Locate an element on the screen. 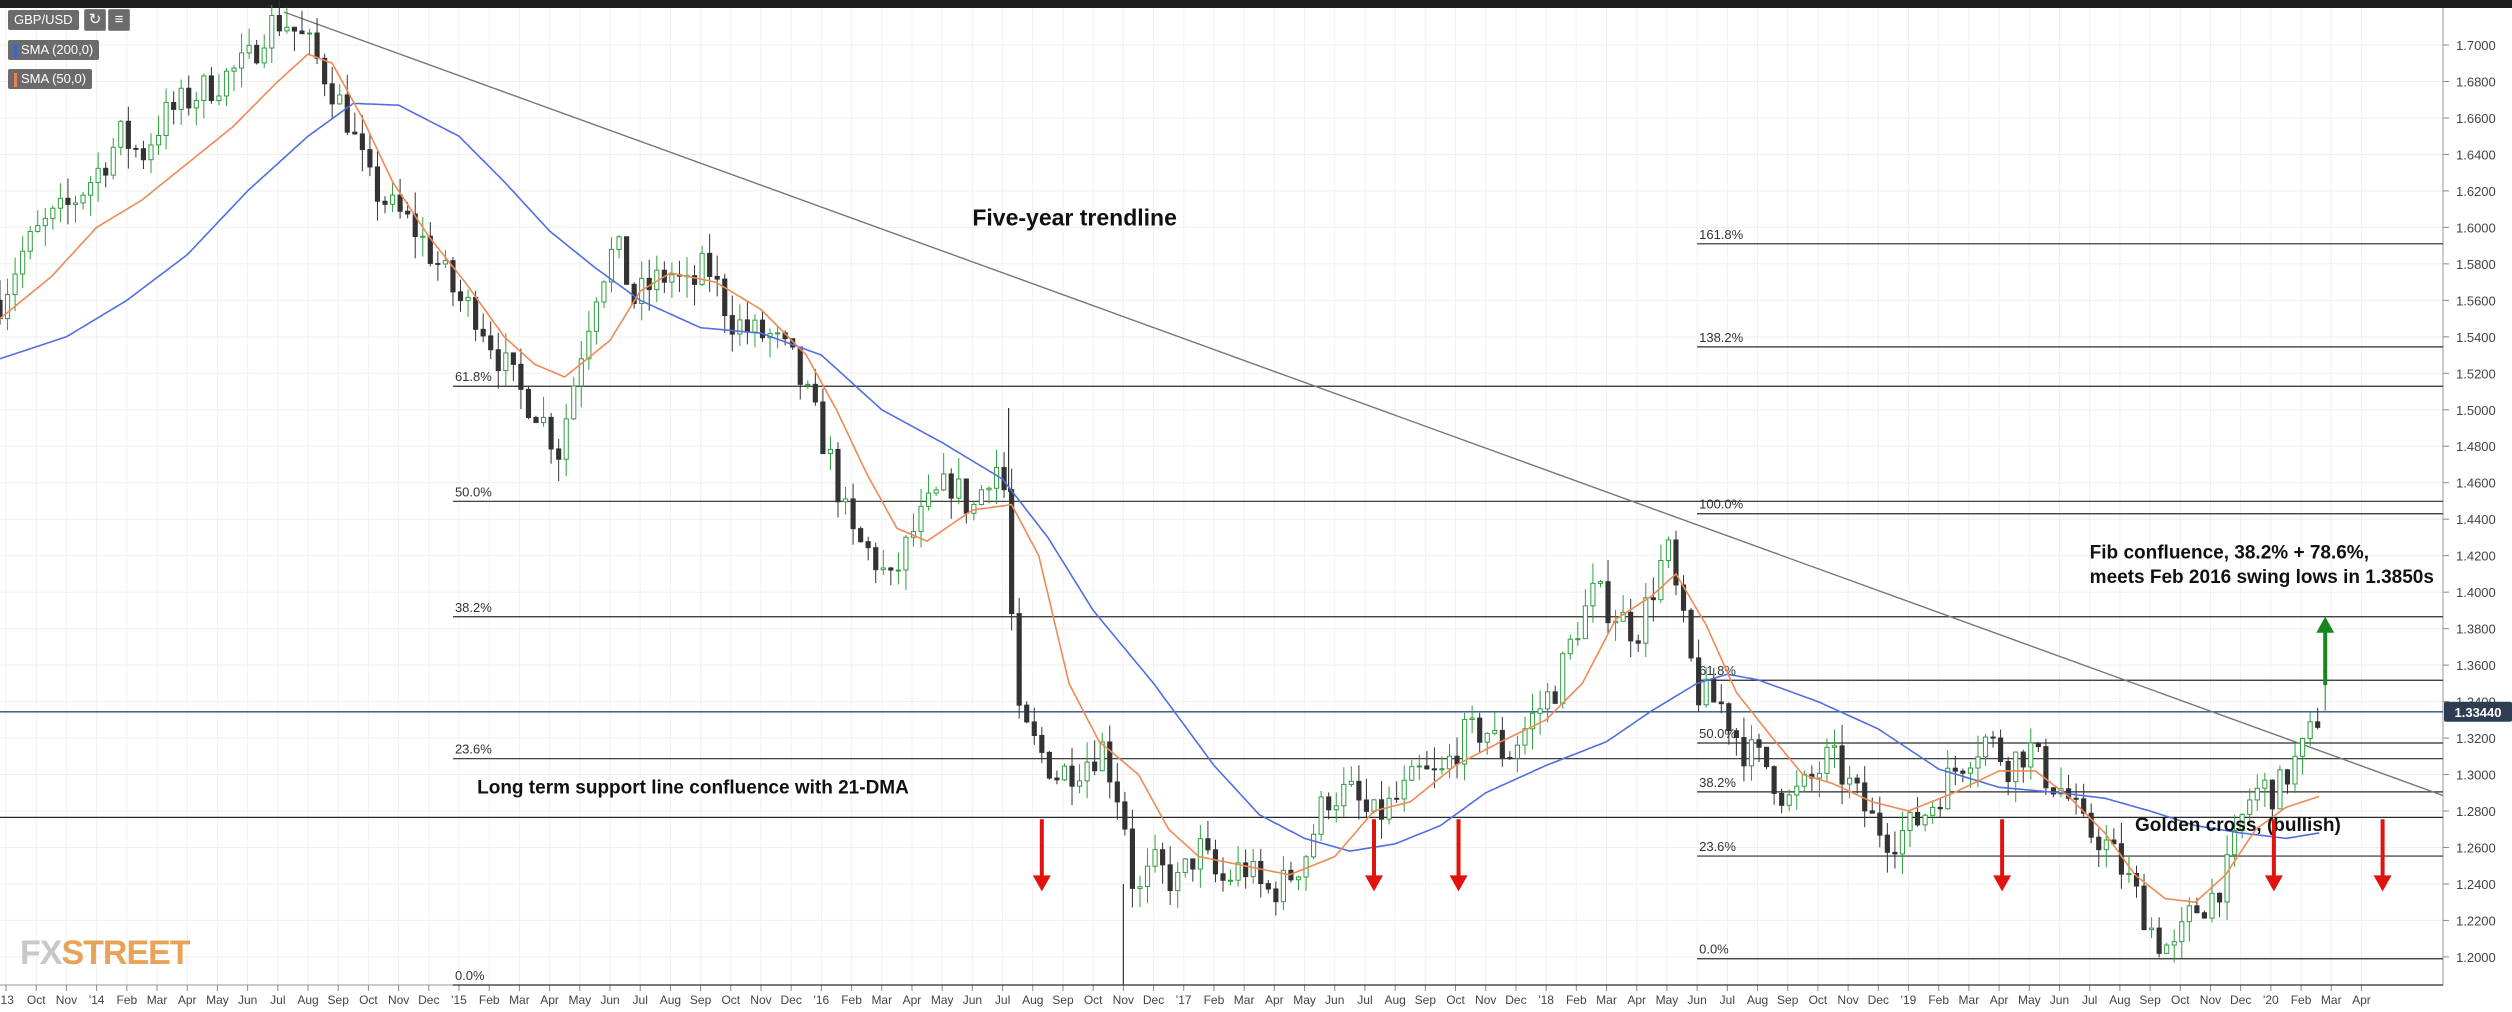  y-tick-label: 1.2000 is located at coordinates (2476, 957).